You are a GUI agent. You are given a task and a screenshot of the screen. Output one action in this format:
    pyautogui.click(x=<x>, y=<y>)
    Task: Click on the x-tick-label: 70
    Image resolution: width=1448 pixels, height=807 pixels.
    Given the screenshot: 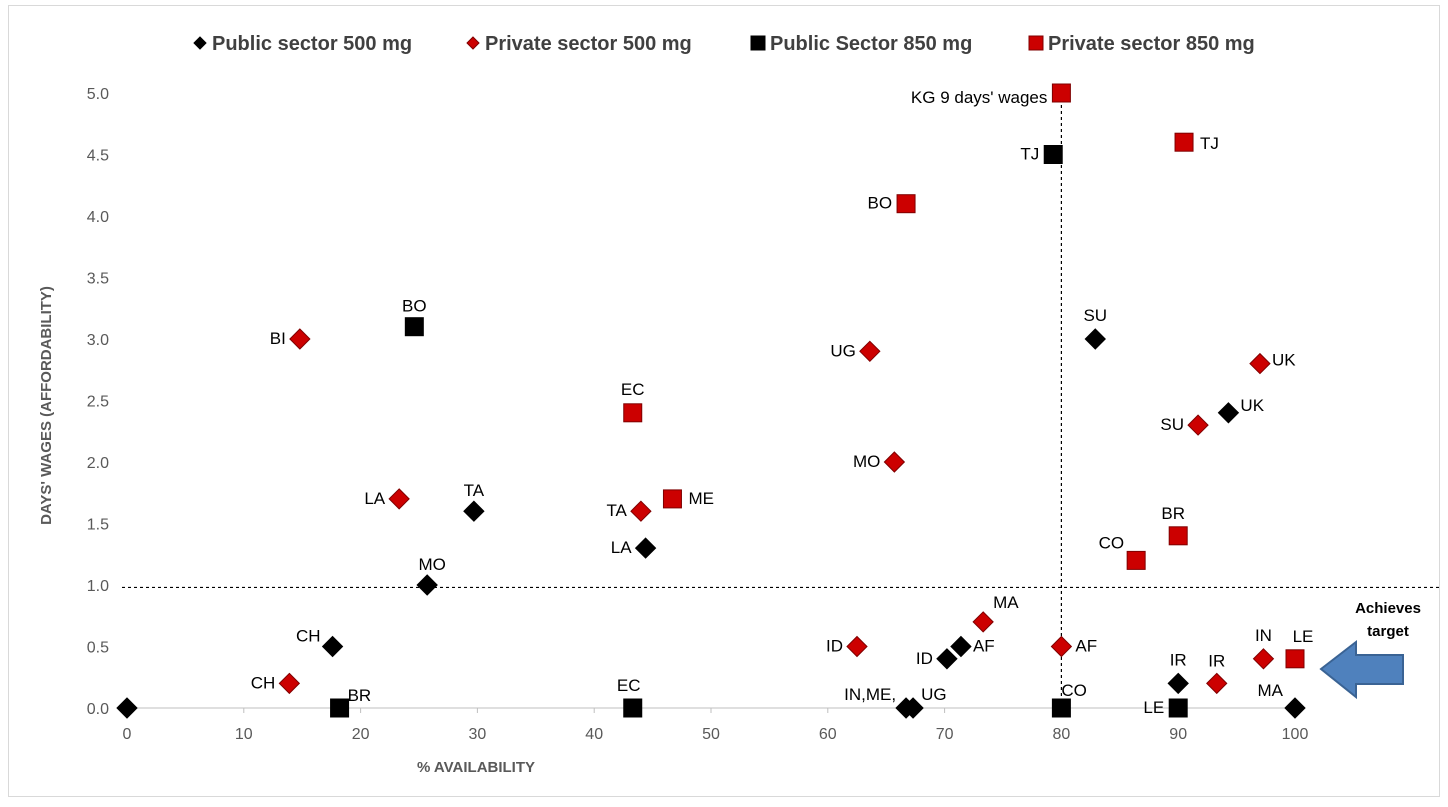 What is the action you would take?
    pyautogui.click(x=945, y=734)
    